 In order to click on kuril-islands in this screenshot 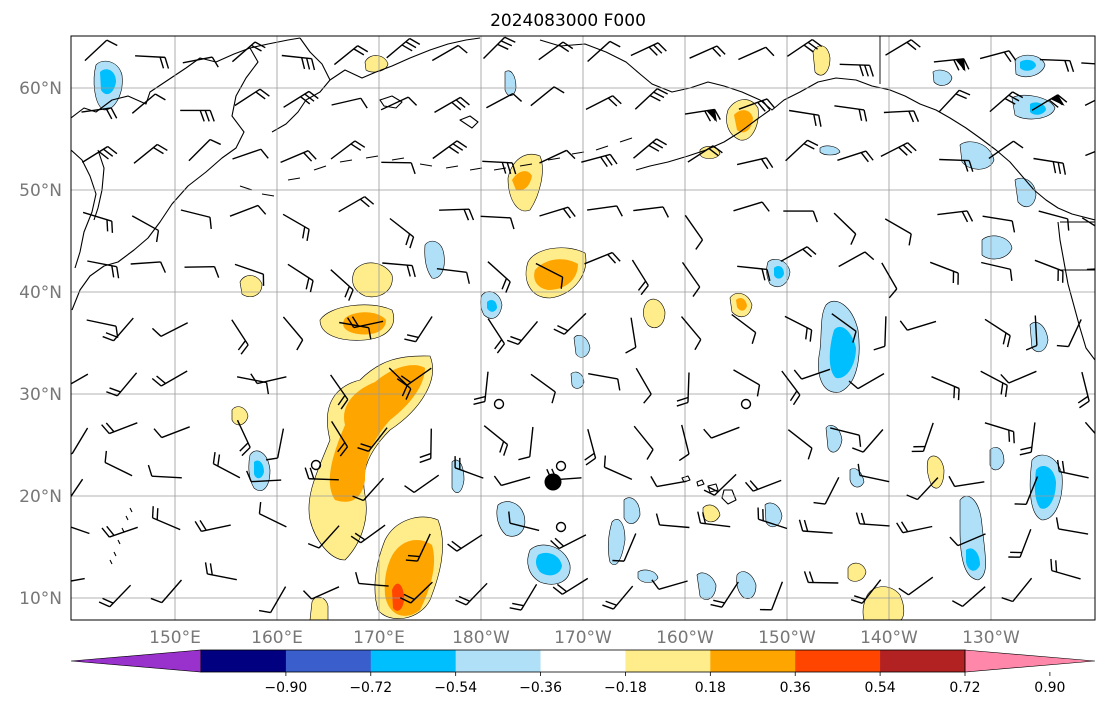, I will do `click(121, 536)`.